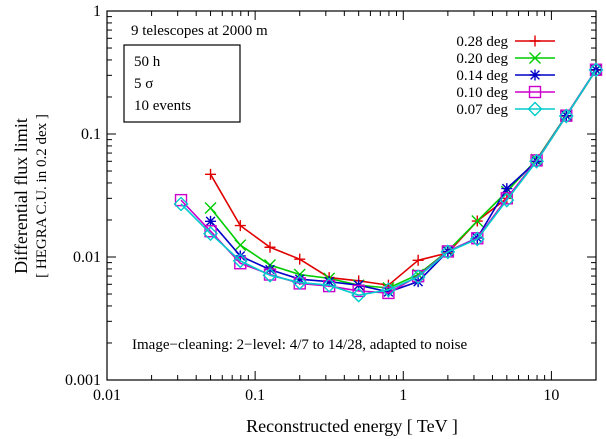 The height and width of the screenshot is (439, 606). I want to click on legend-label: 0.28 deg, so click(482, 42).